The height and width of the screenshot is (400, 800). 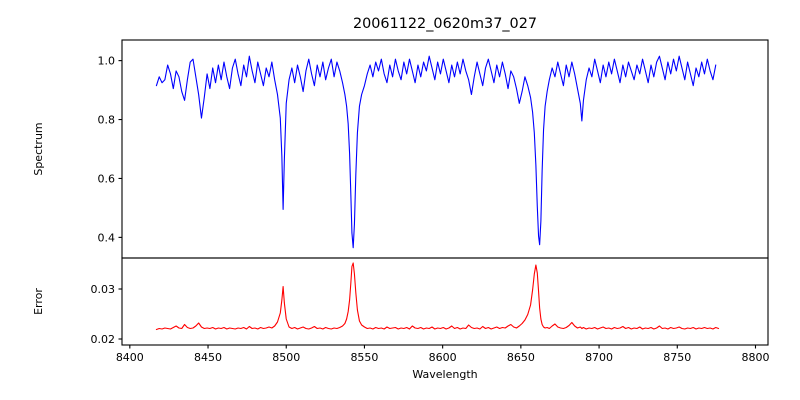 What do you see at coordinates (107, 237) in the screenshot?
I see `y-tick-label: 0.4` at bounding box center [107, 237].